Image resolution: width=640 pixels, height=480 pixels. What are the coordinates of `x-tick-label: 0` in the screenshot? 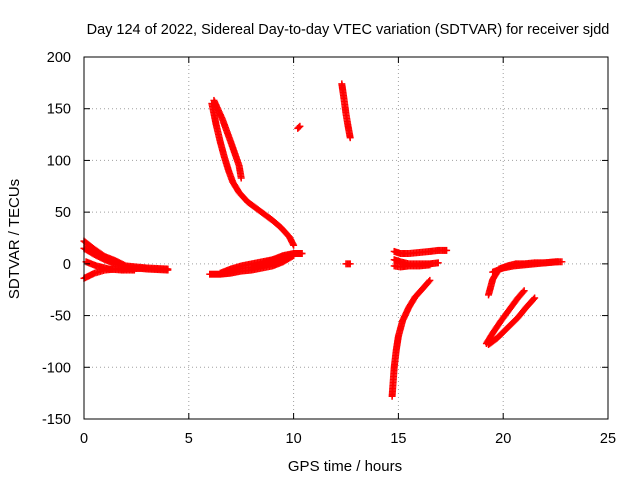 It's located at (84, 439).